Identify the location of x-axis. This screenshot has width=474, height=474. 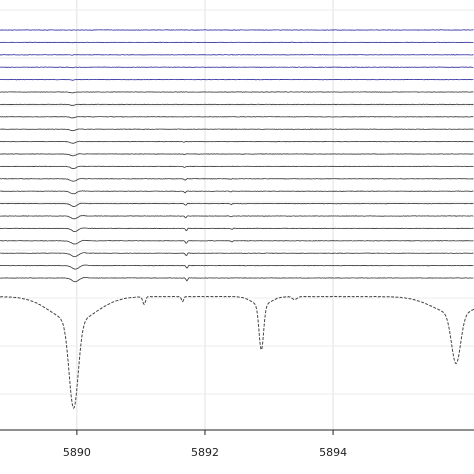
(237, 432).